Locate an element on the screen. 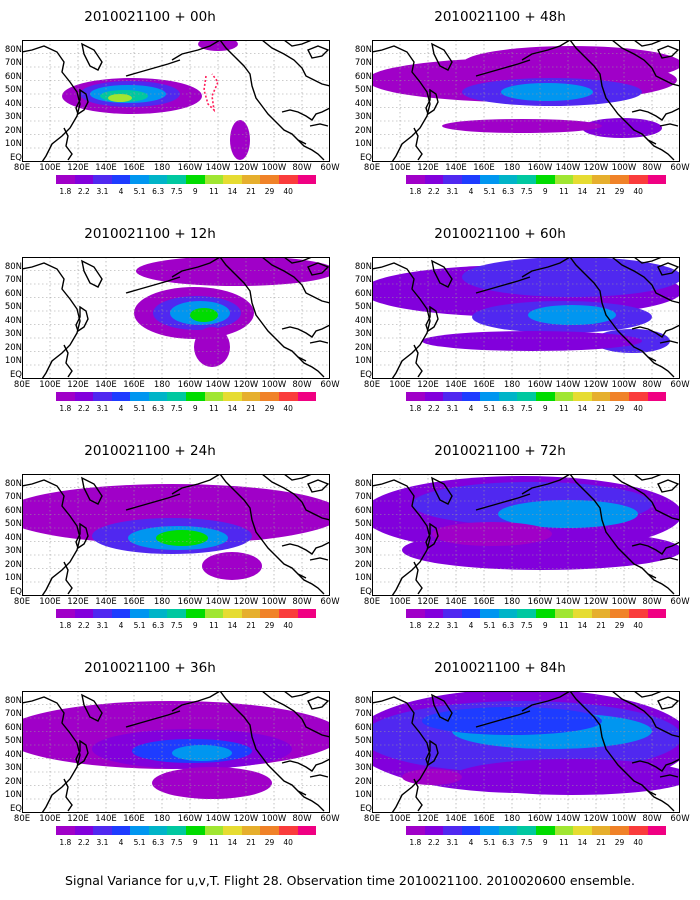  longitude-label: 140W is located at coordinates (218, 819).